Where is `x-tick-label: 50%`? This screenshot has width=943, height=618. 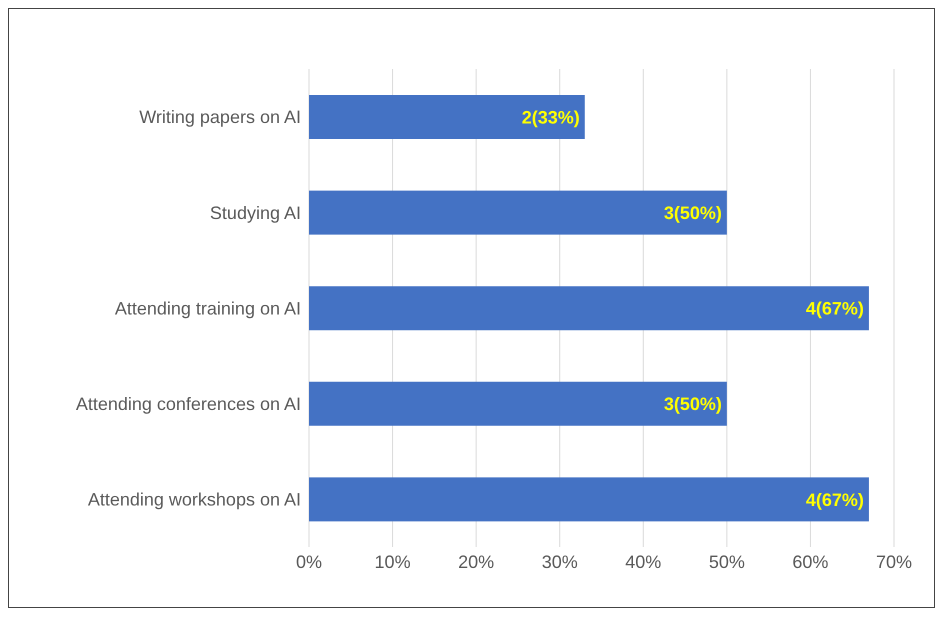 x-tick-label: 50% is located at coordinates (726, 562).